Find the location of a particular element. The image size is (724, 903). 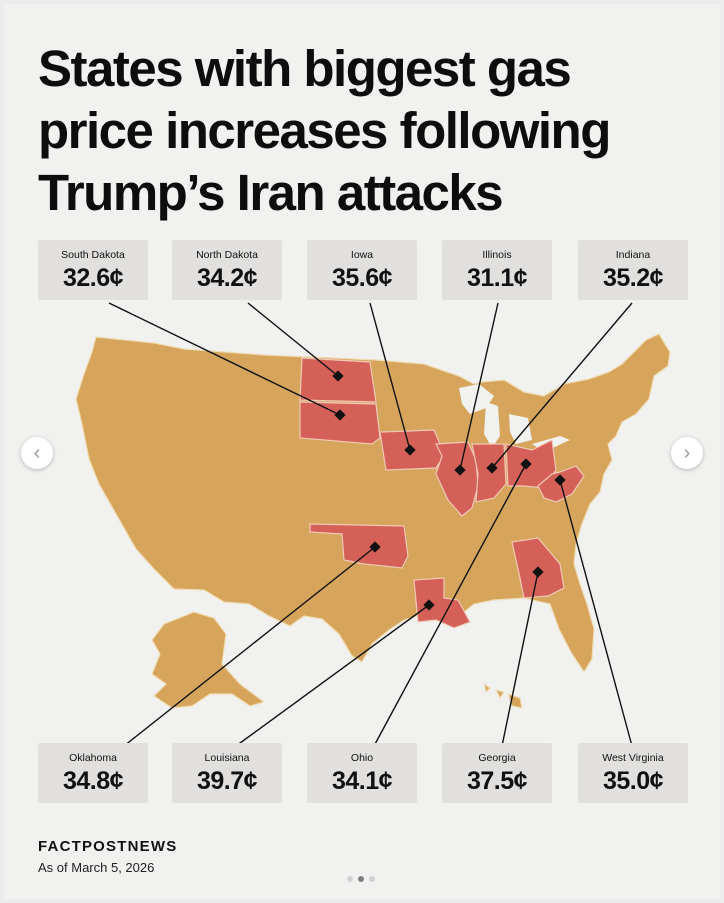

marker-west-virginia is located at coordinates (560, 480).